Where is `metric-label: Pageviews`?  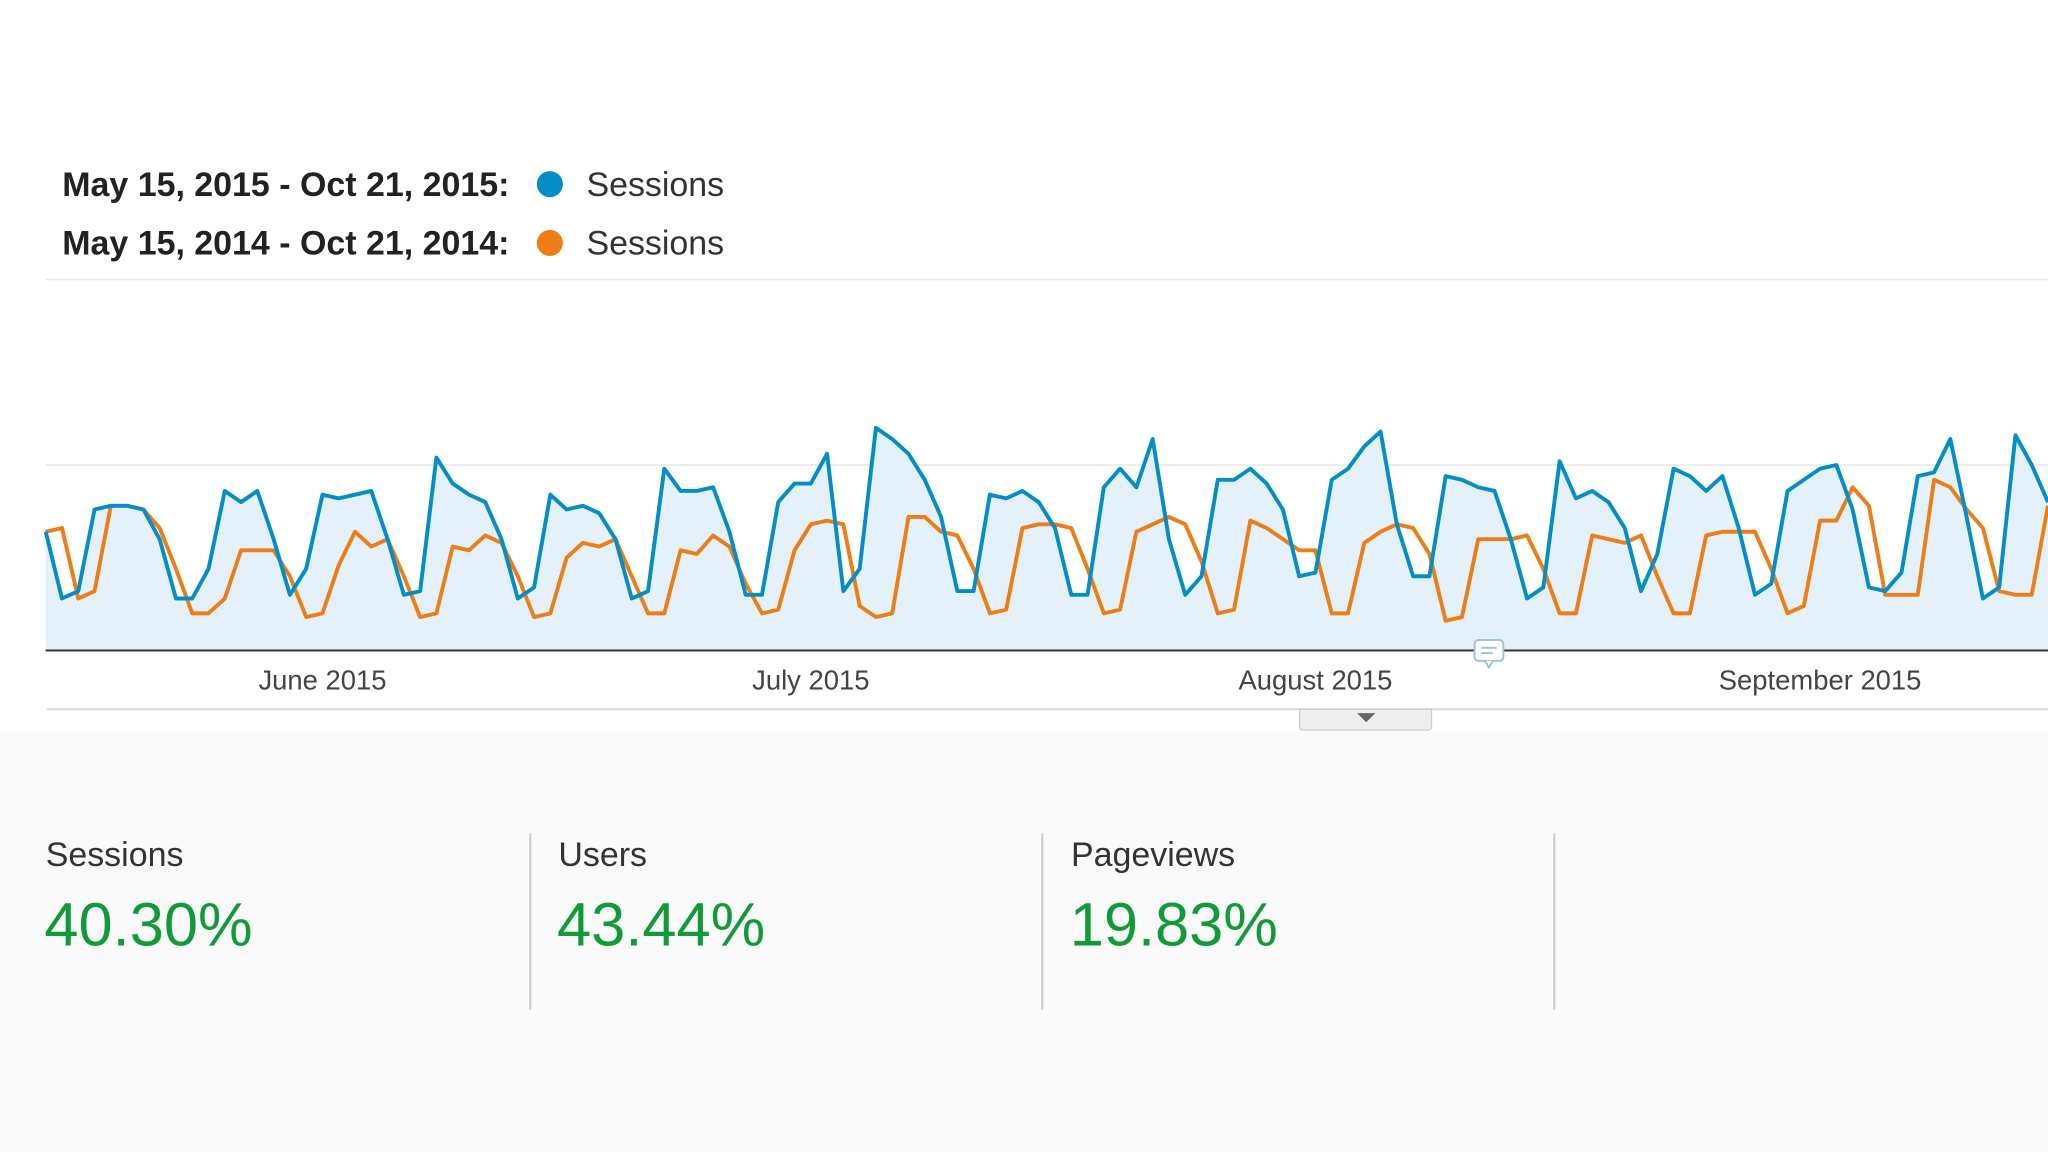
metric-label: Pageviews is located at coordinates (1153, 855).